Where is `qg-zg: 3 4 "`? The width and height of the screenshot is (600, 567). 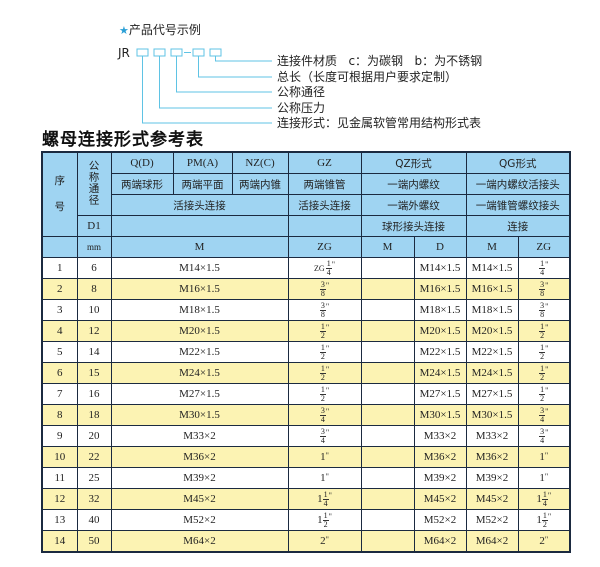
qg-zg: 3 4 " is located at coordinates (544, 436).